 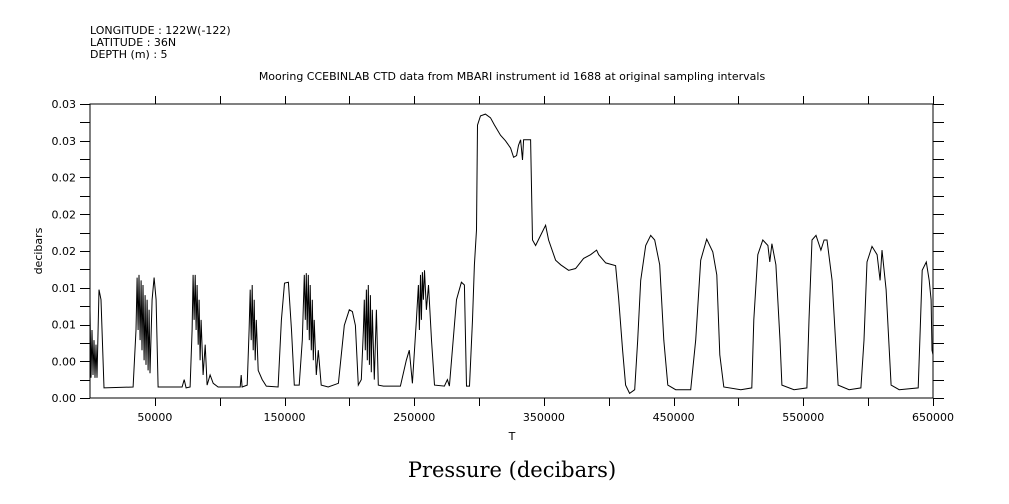 I want to click on y-axis-label: decibars, so click(x=38, y=250).